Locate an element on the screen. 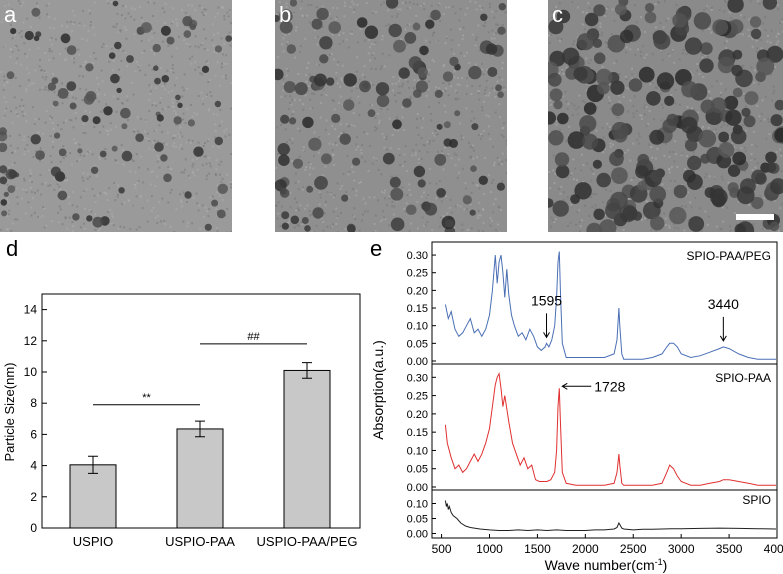  x-tick-label: 1000 is located at coordinates (489, 549).